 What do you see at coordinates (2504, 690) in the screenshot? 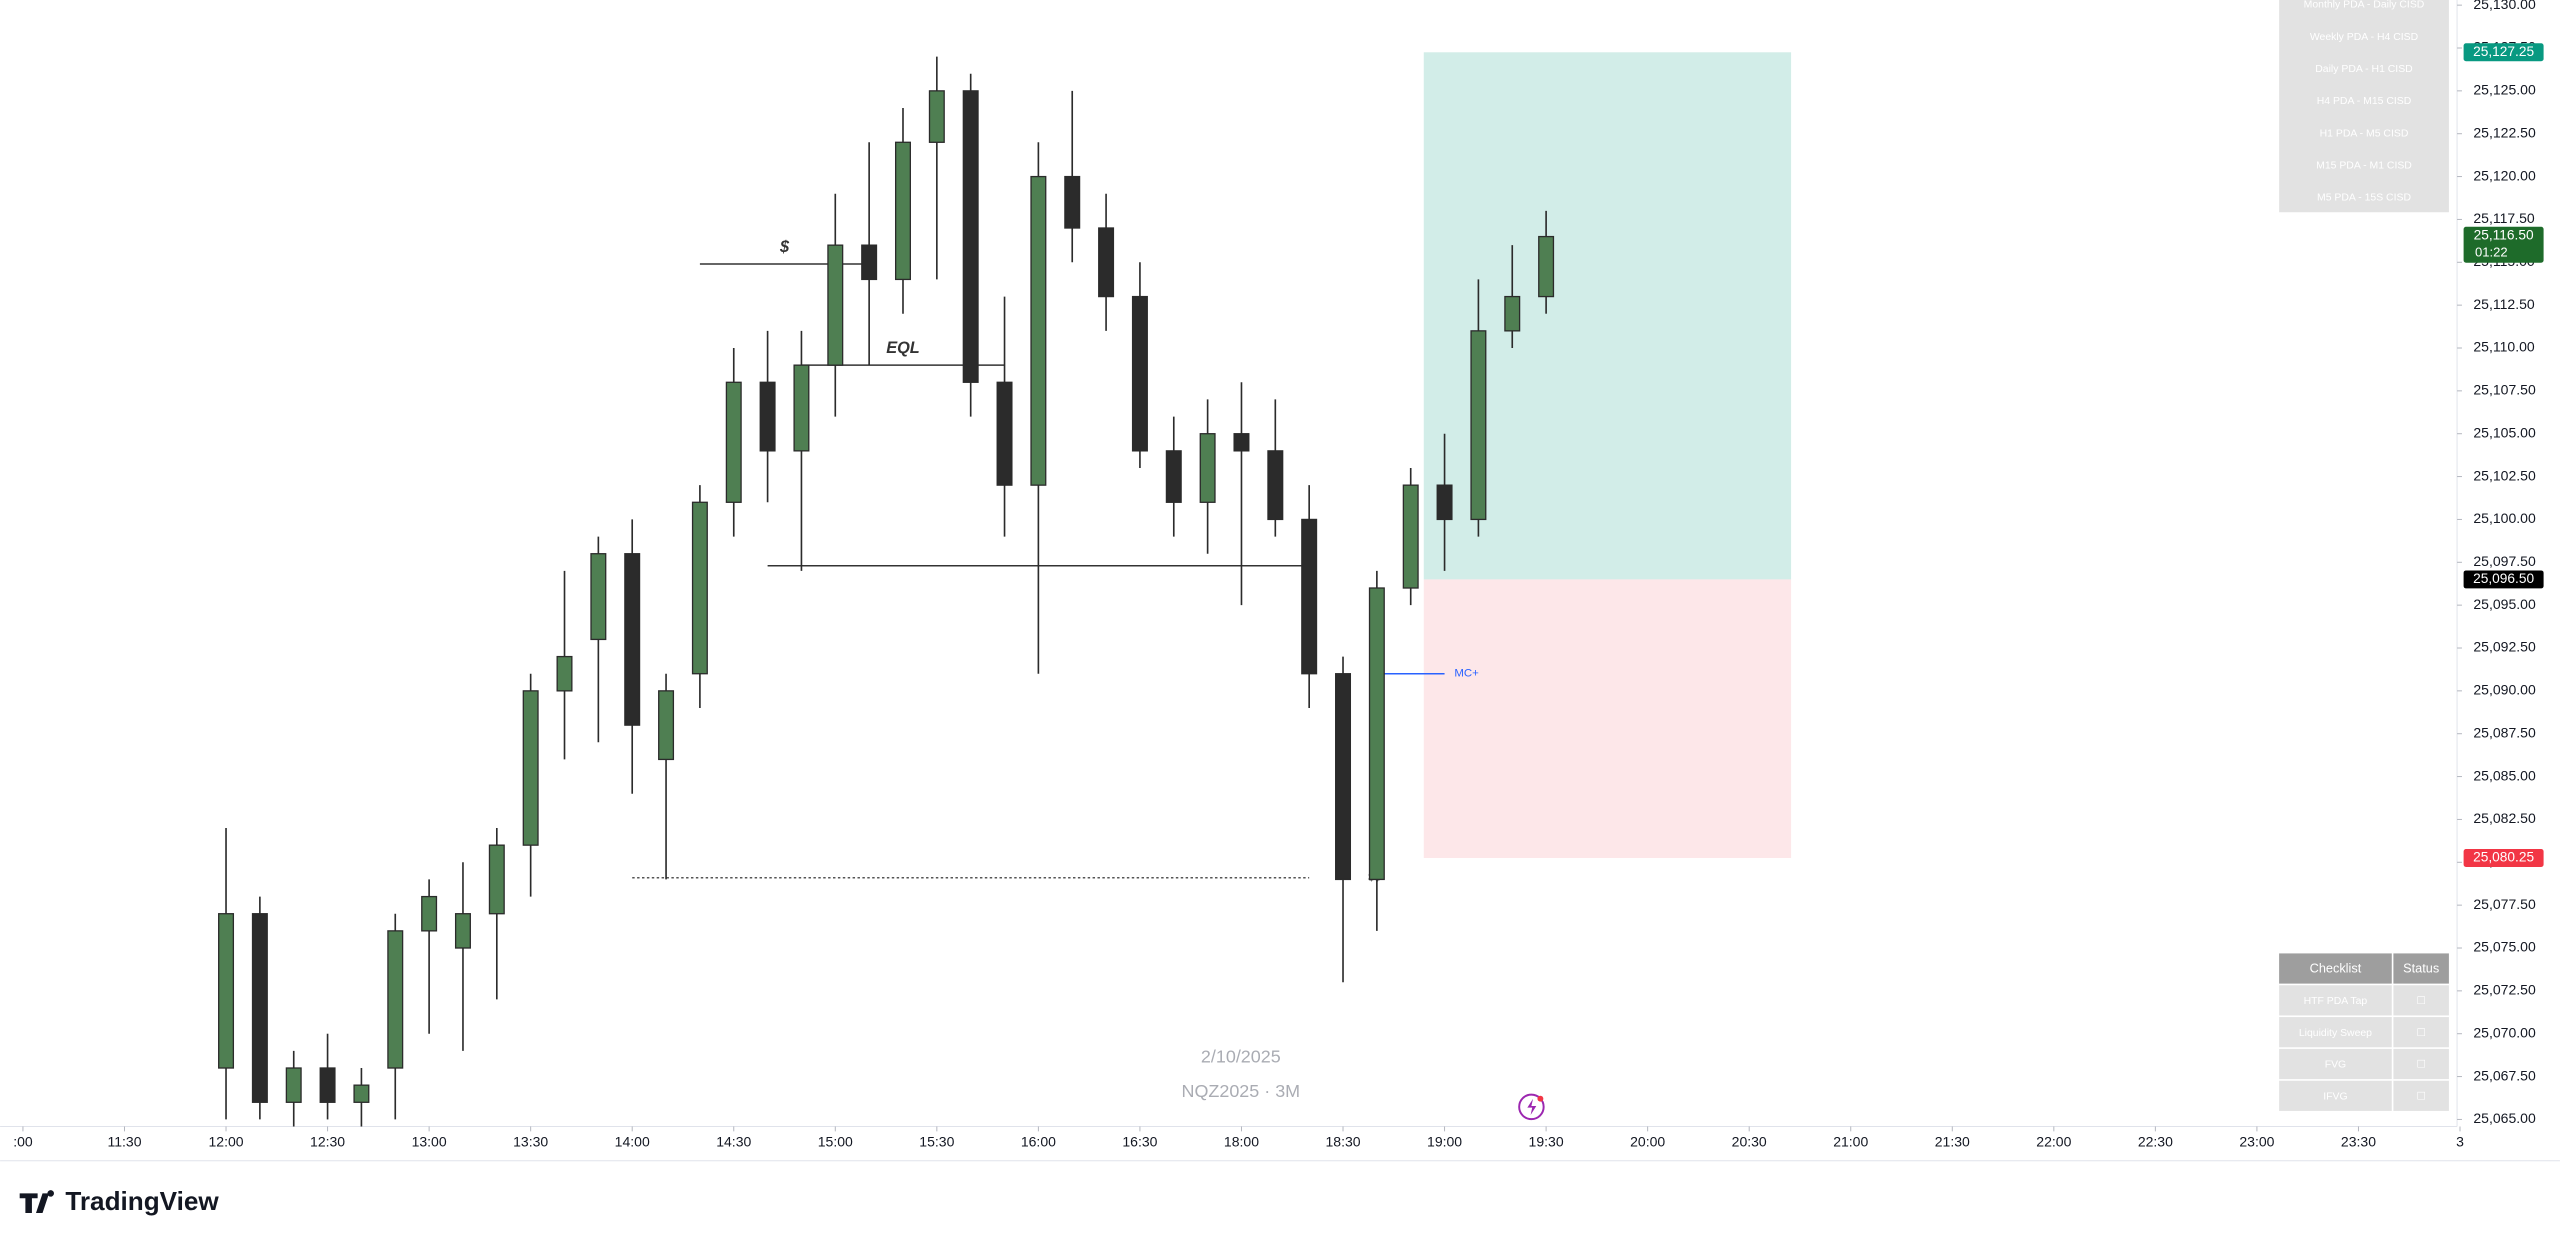
I see `y-tick-label: 25,090.00` at bounding box center [2504, 690].